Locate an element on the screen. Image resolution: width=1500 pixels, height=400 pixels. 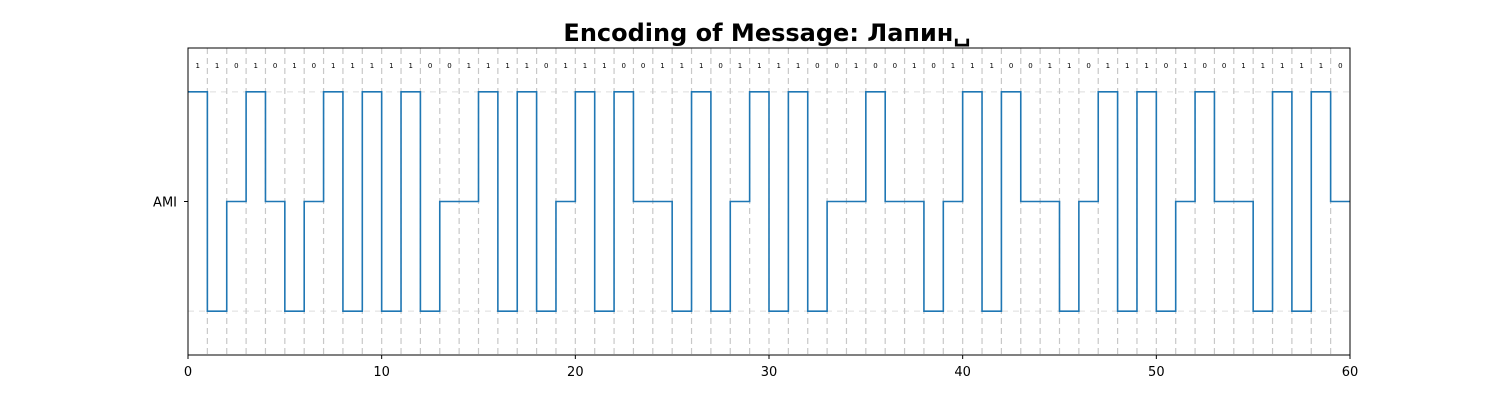
x-tick-label: 30 is located at coordinates (769, 372).